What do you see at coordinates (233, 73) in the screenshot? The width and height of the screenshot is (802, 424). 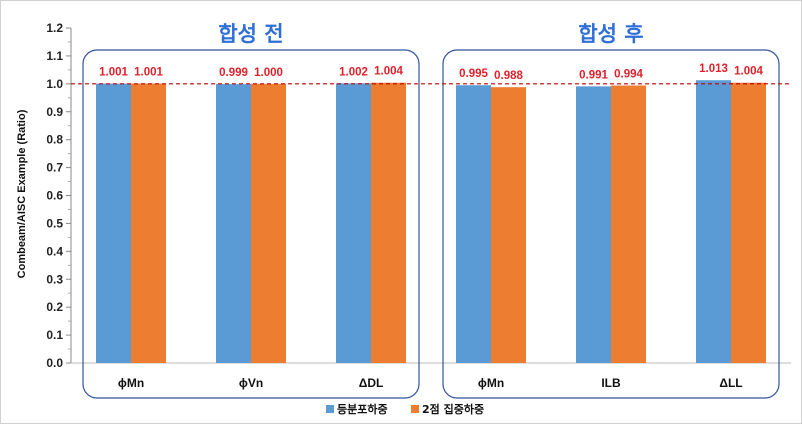 I see `data-label: 0.999` at bounding box center [233, 73].